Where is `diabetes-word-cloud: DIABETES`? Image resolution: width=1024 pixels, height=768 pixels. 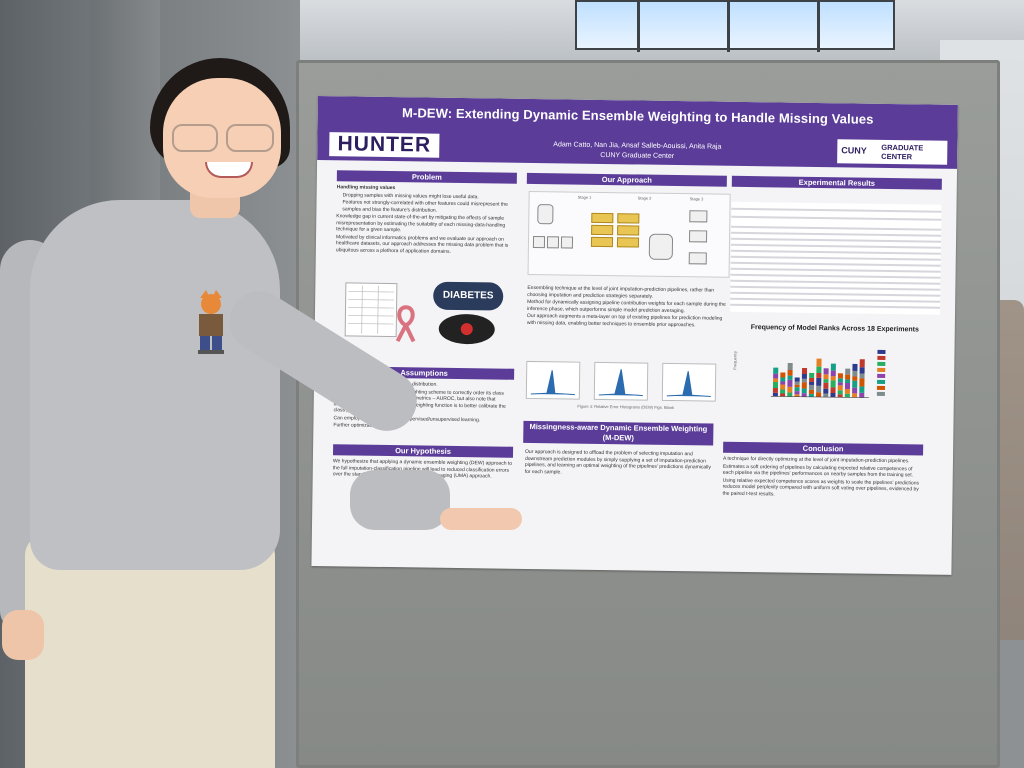
diabetes-word-cloud: DIABETES is located at coordinates (468, 296).